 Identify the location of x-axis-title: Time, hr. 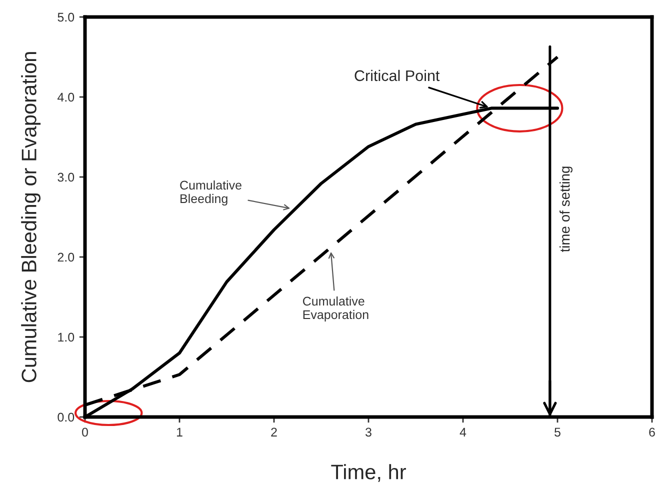
(368, 473).